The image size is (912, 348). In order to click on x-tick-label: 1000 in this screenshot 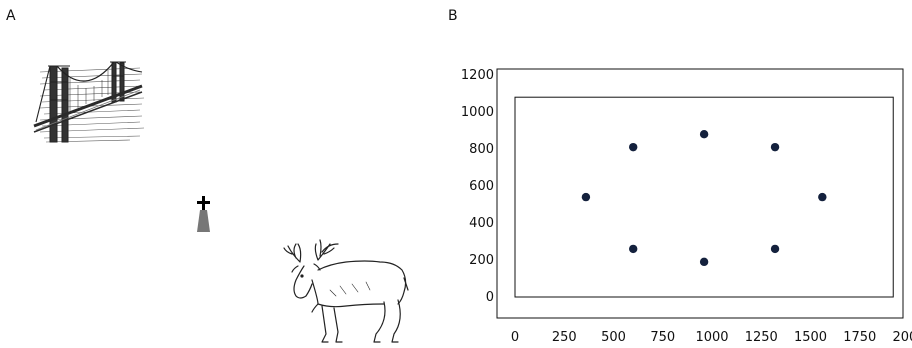, I will do `click(711, 337)`.